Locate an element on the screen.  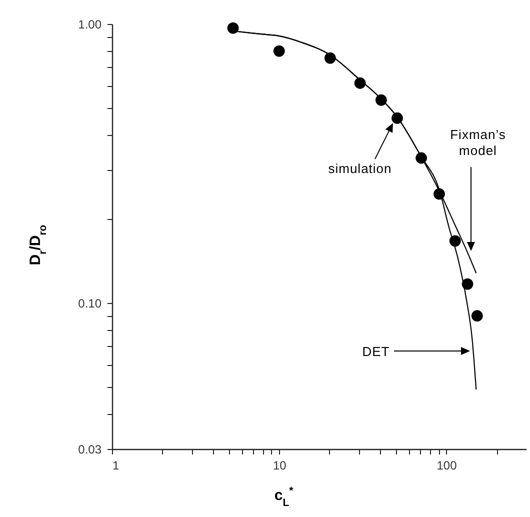
x-tick-label: 100 is located at coordinates (447, 465).